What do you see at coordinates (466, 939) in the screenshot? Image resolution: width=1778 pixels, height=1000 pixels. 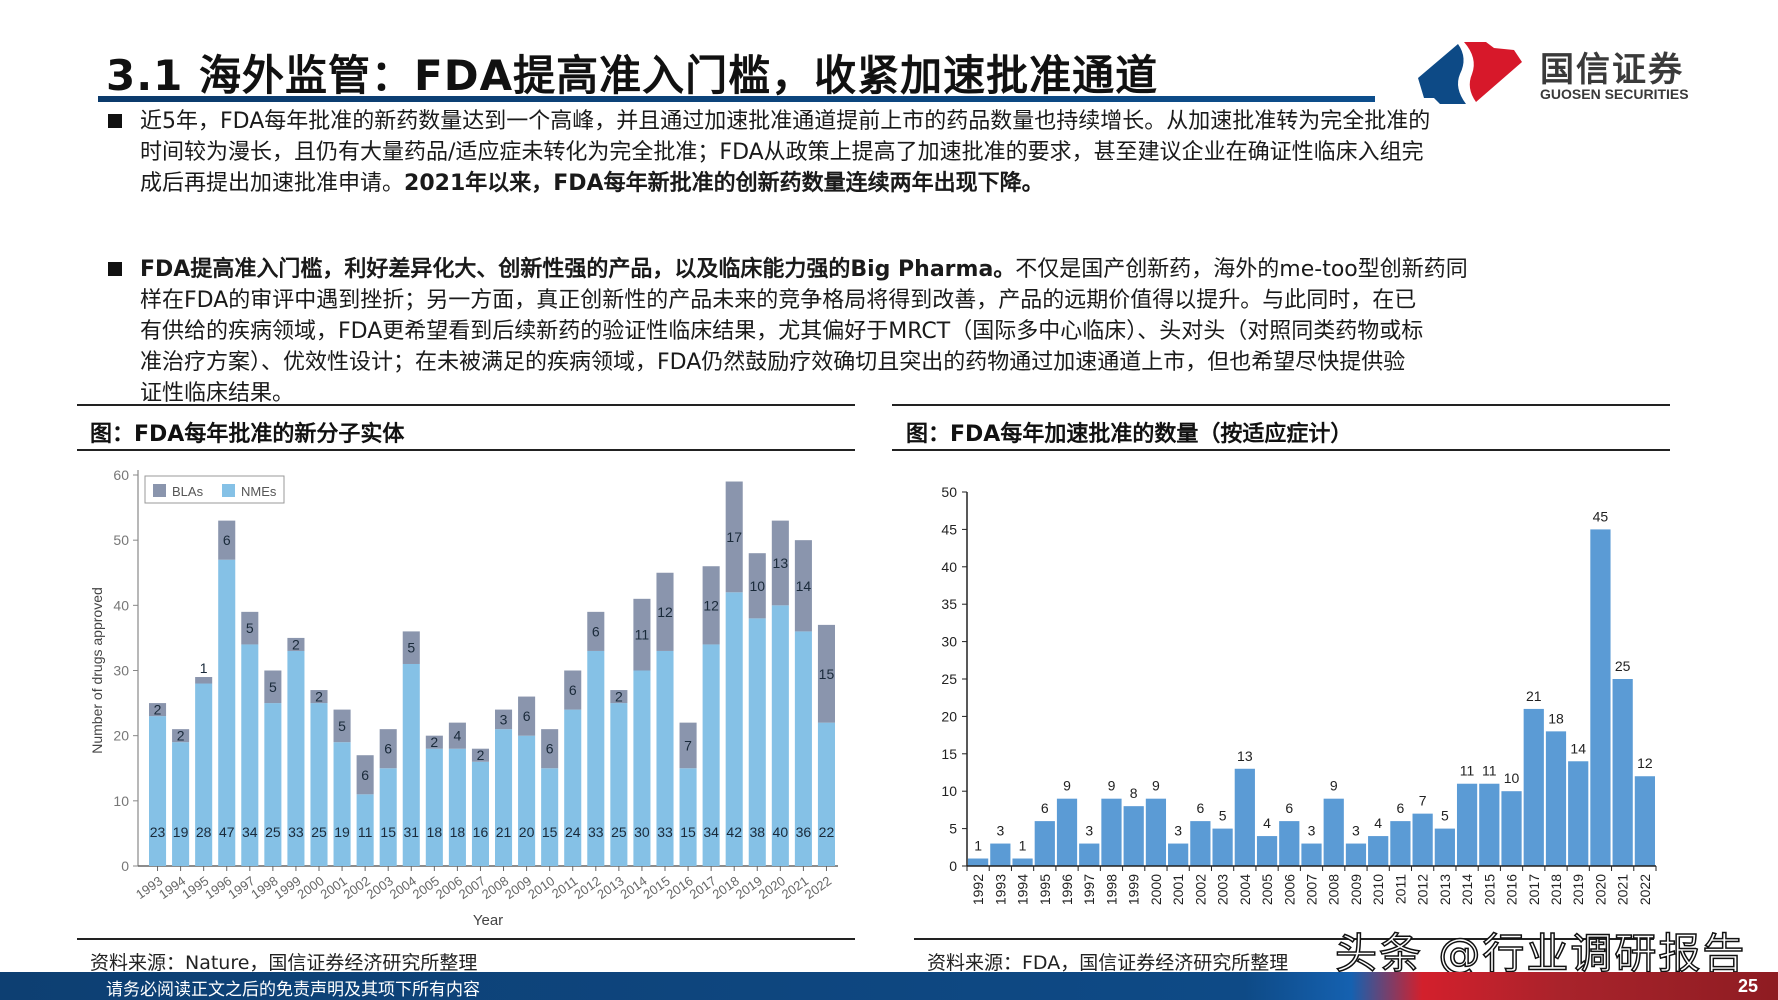 I see `figure-bottom-rule` at bounding box center [466, 939].